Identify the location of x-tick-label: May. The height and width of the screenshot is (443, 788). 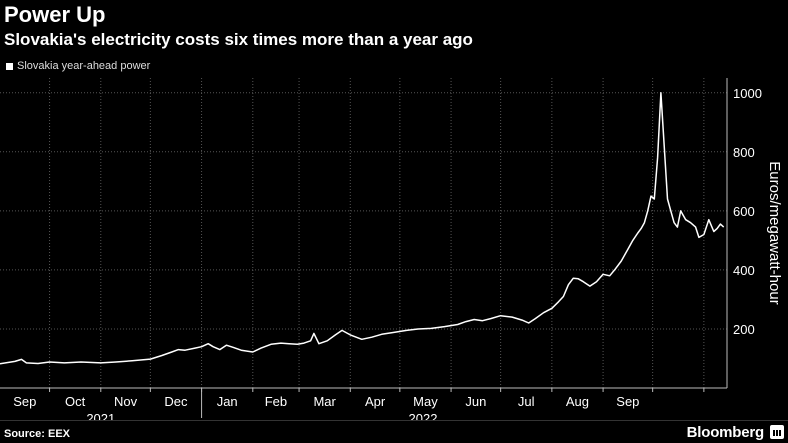
(425, 401).